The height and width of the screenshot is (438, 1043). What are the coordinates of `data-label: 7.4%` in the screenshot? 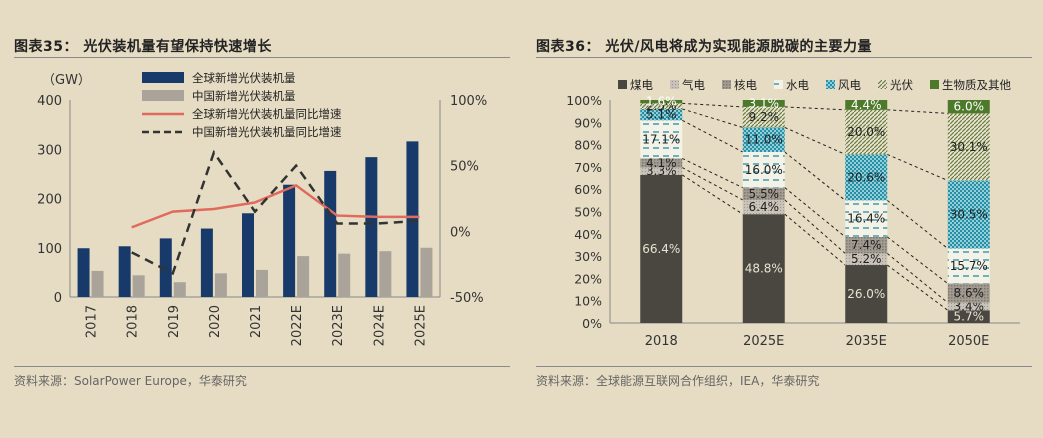 It's located at (866, 245).